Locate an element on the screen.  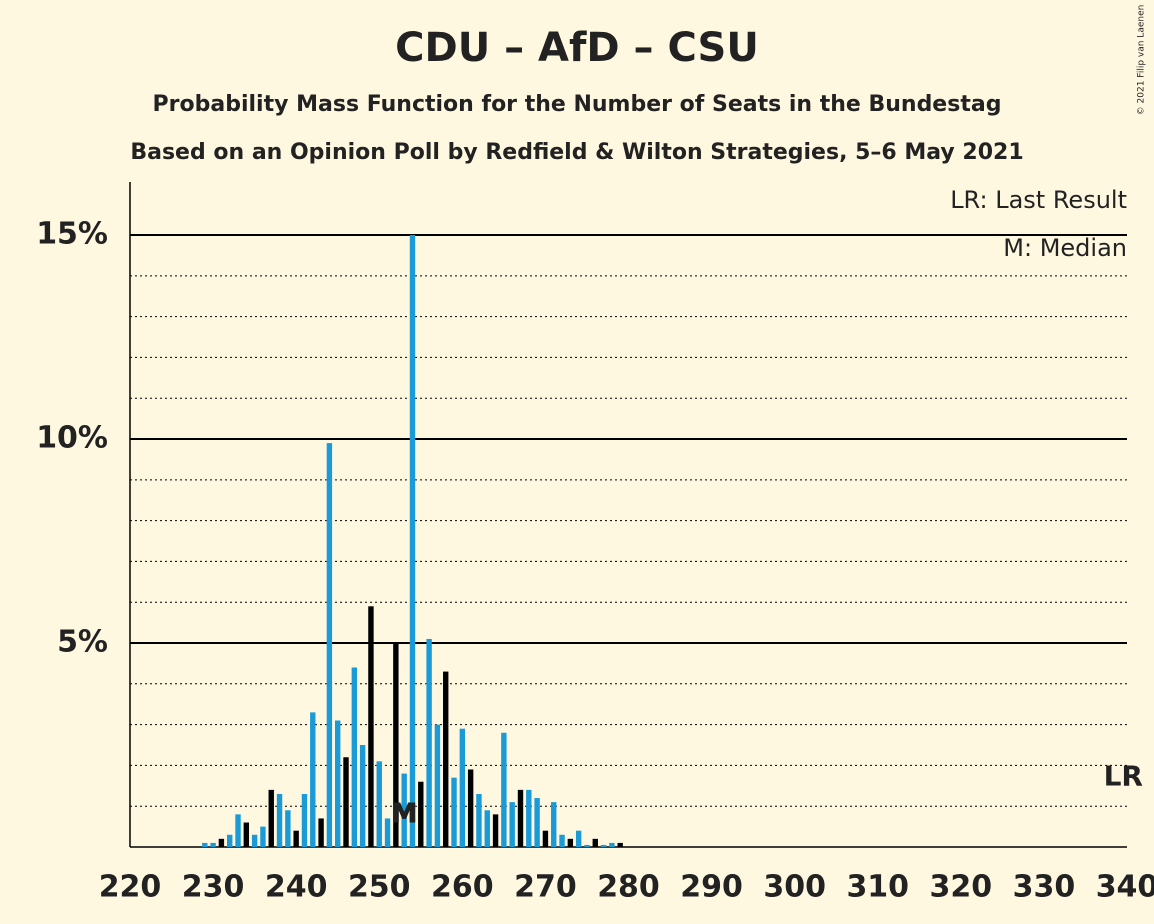
x-tick-label: 340 is located at coordinates (1125, 887).